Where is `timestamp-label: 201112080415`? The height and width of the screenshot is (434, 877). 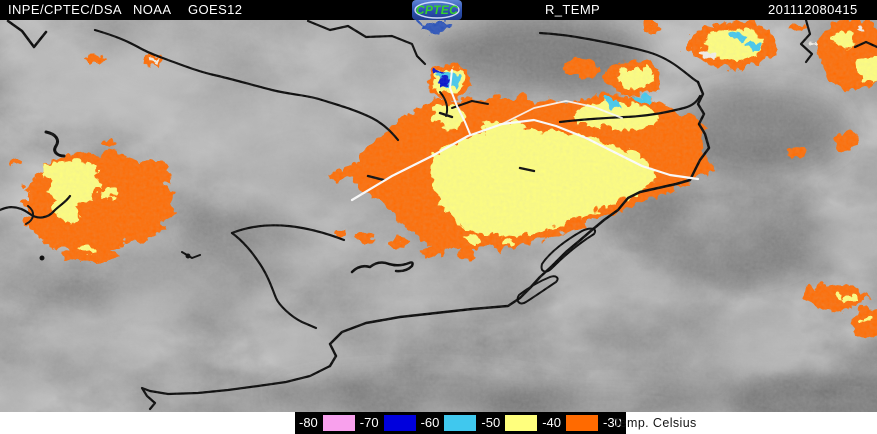
timestamp-label: 201112080415 is located at coordinates (813, 9).